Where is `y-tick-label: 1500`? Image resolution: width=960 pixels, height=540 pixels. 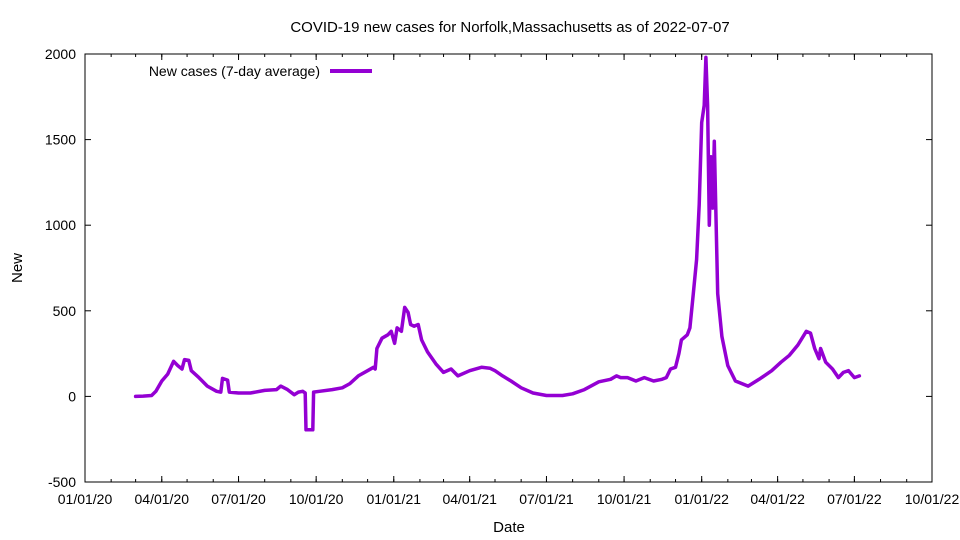
y-tick-label: 1500 is located at coordinates (60, 140).